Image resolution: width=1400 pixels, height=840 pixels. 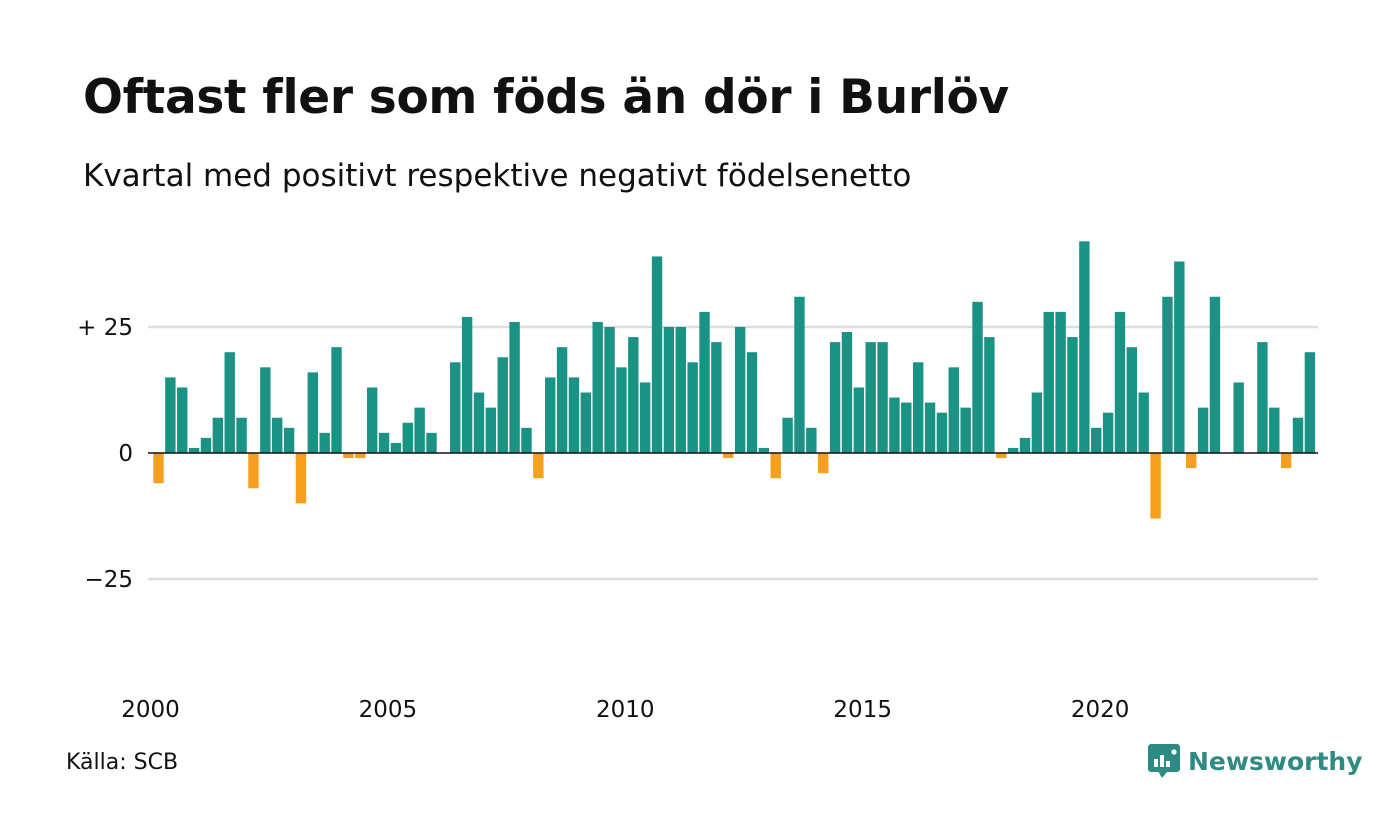 I want to click on y-tick-label: + 25, so click(x=105, y=328).